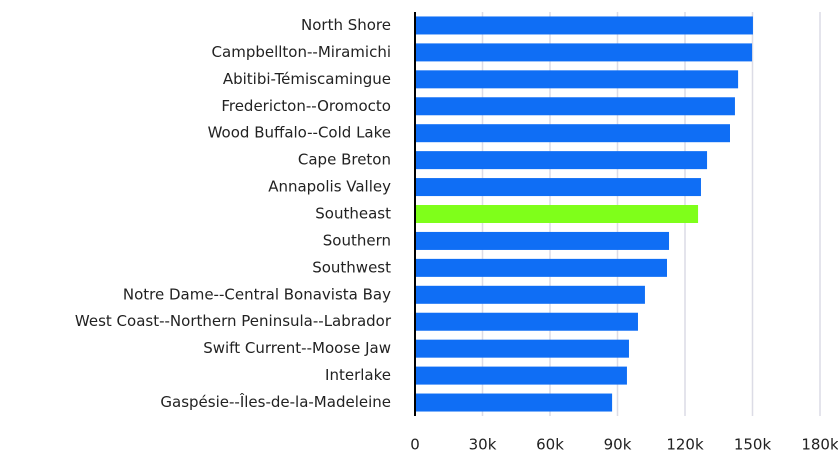 This screenshot has height=462, width=838. Describe the element at coordinates (483, 445) in the screenshot. I see `x-tick-label: 30k` at that location.